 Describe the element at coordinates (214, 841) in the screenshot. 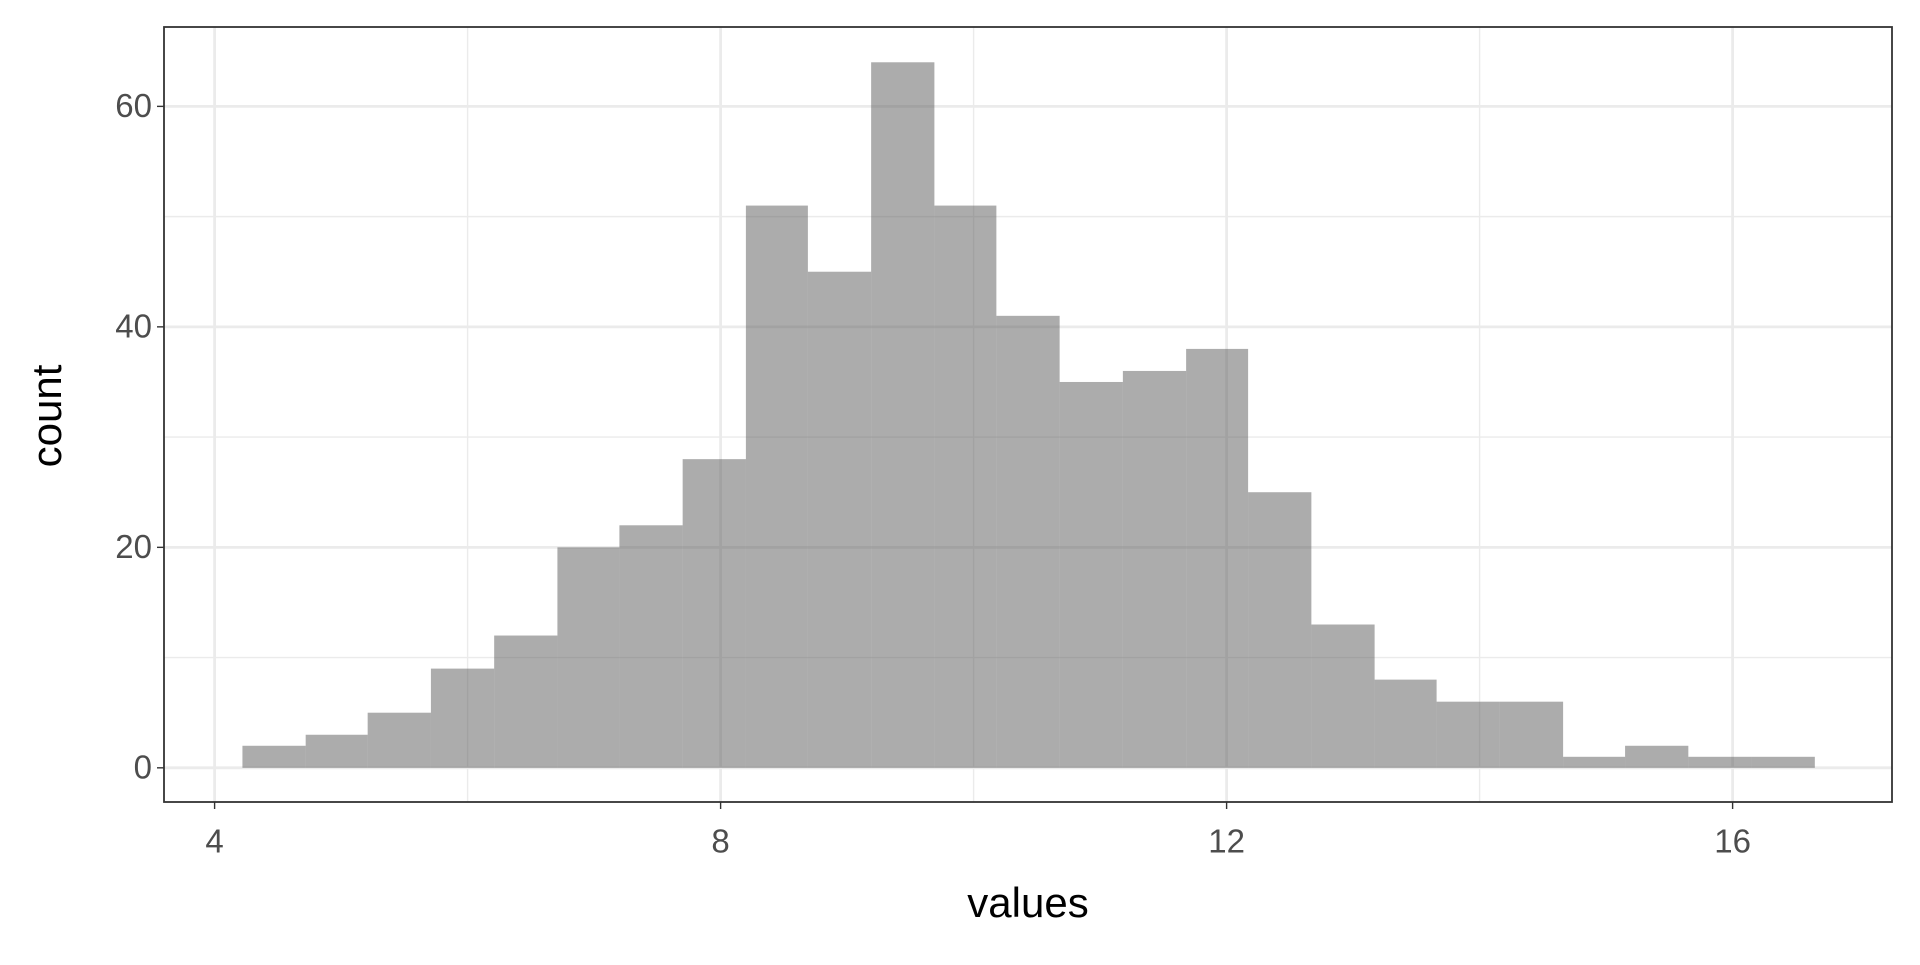

I see `x-tick-label: 4` at that location.